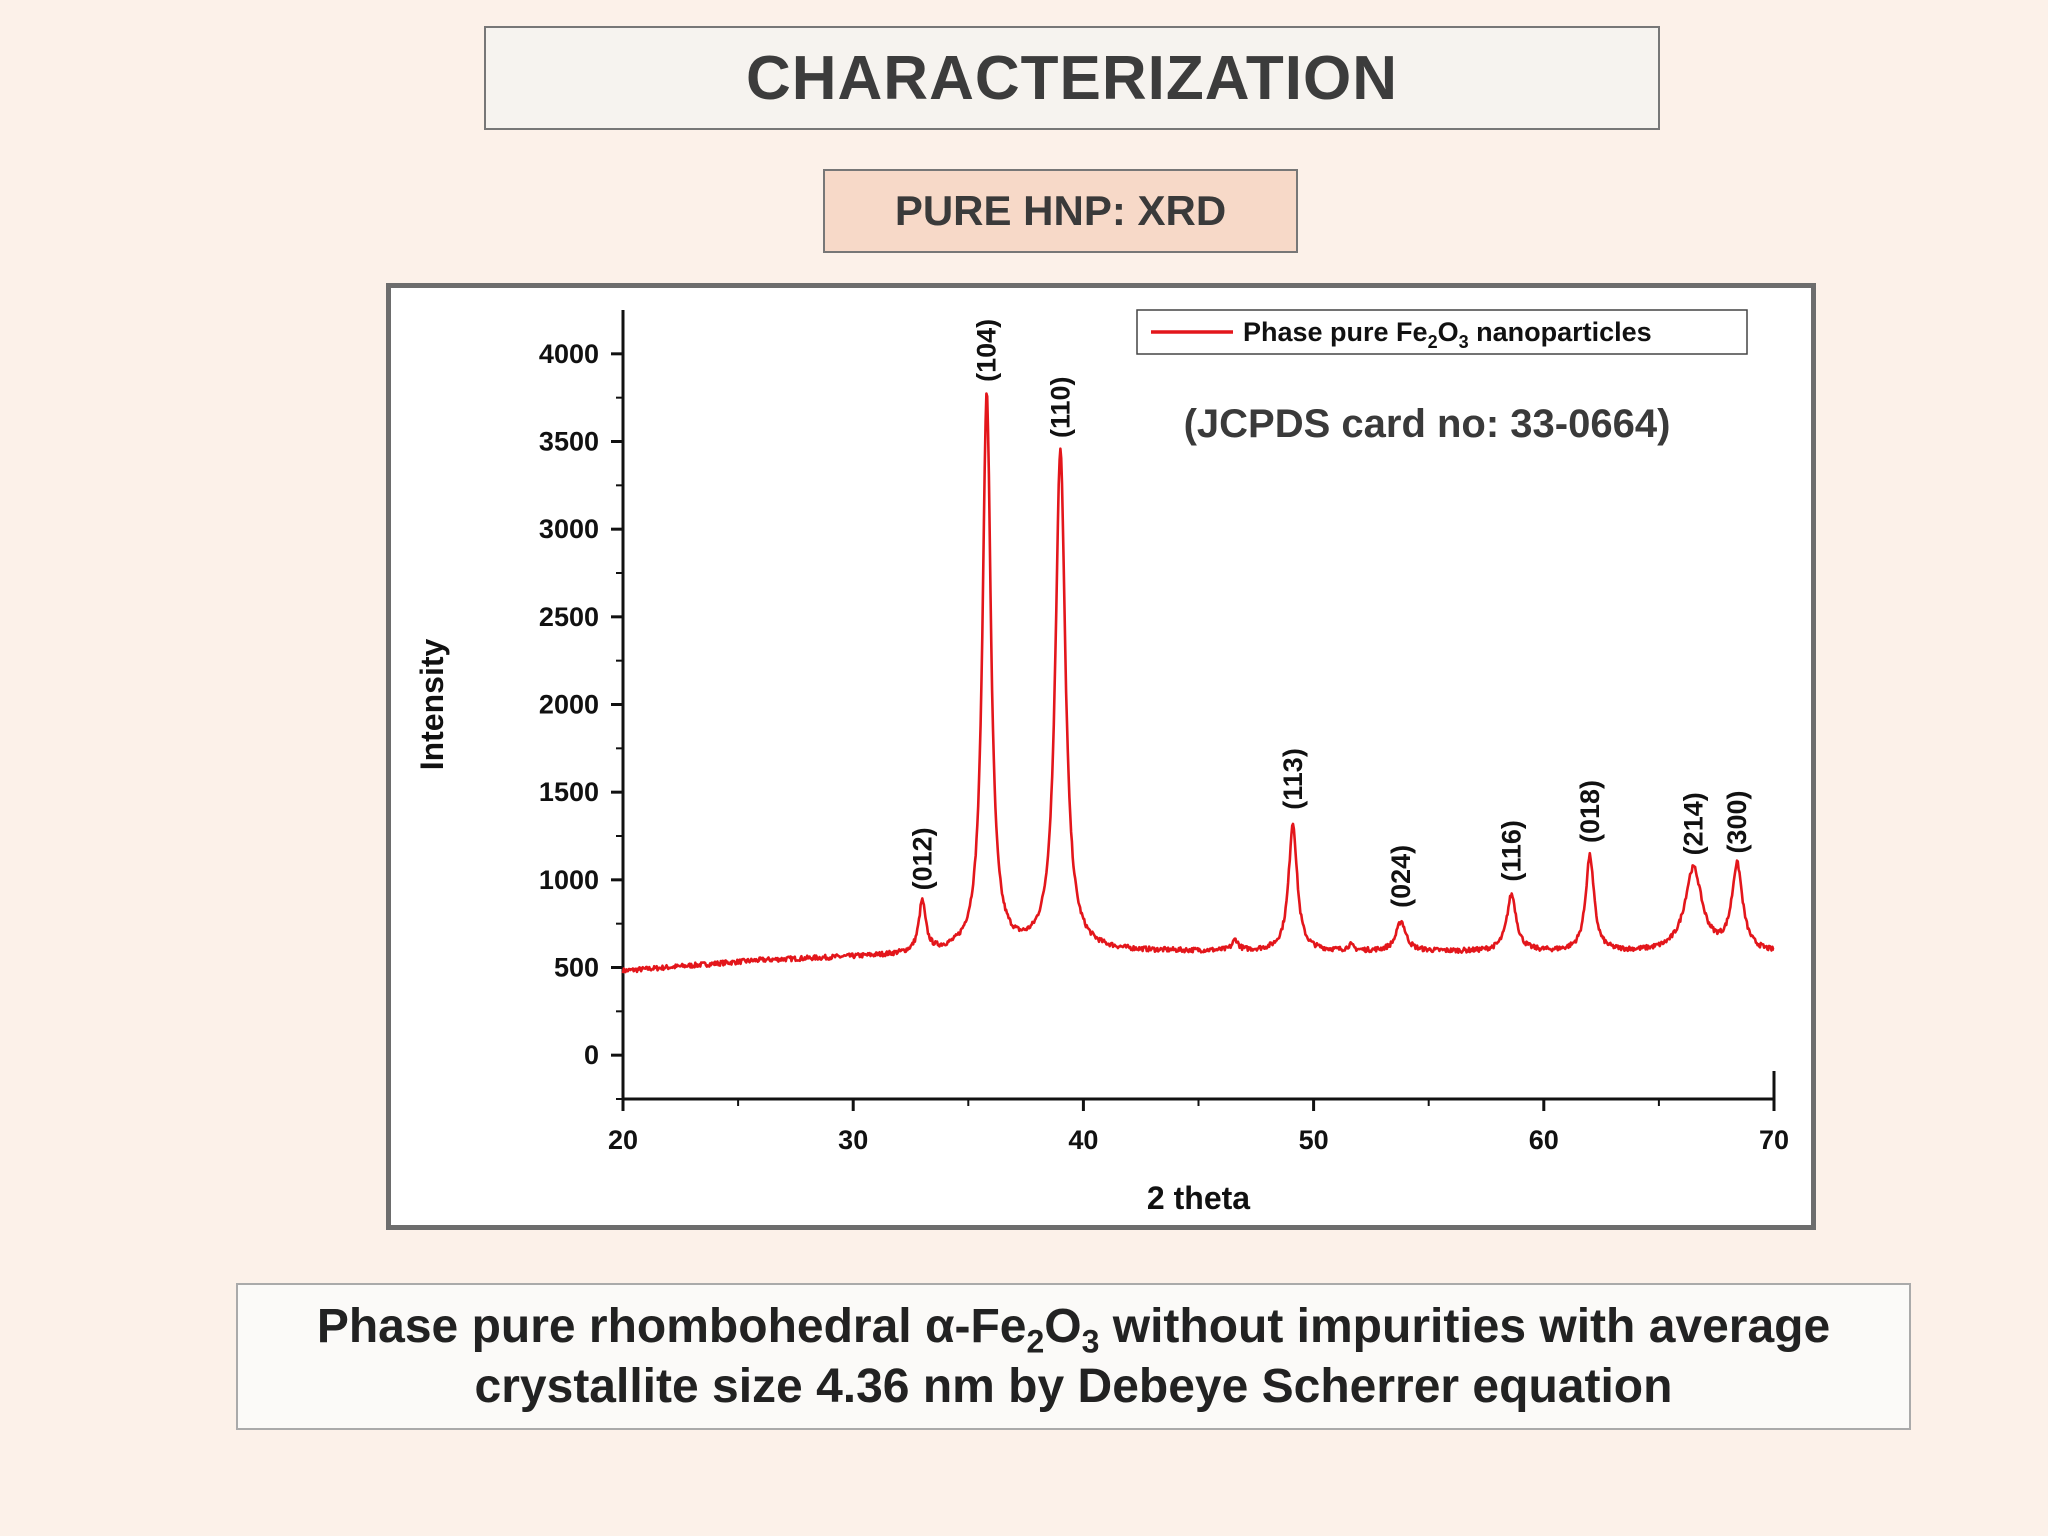 The width and height of the screenshot is (2048, 1536). I want to click on caption-line1-b: O, so click(1063, 1326).